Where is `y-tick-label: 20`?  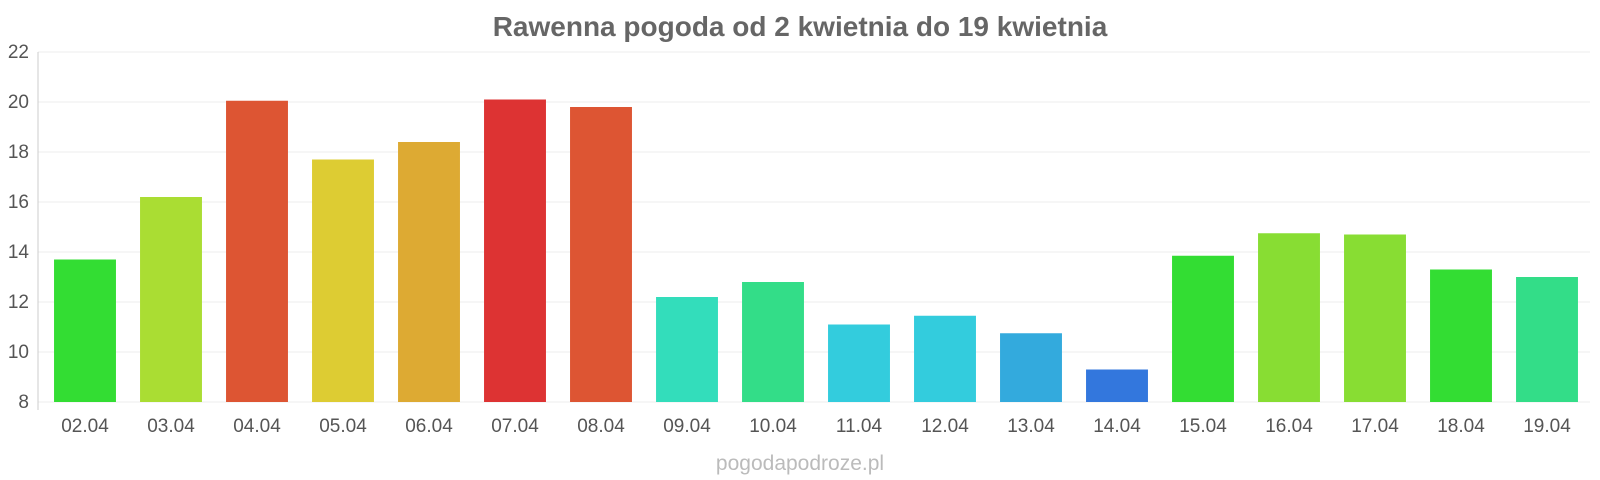 y-tick-label: 20 is located at coordinates (18, 102).